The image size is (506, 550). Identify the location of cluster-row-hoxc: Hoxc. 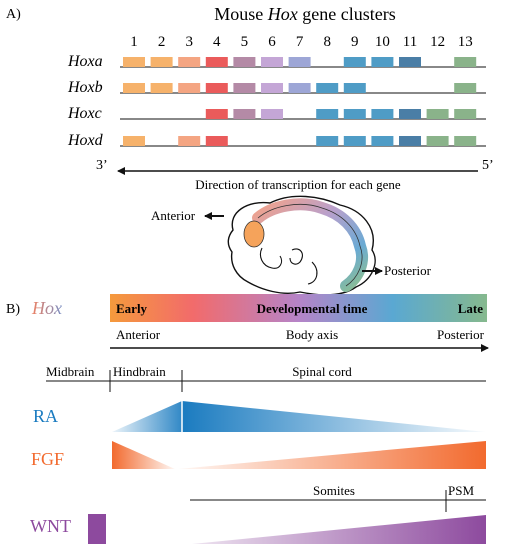
(276, 113).